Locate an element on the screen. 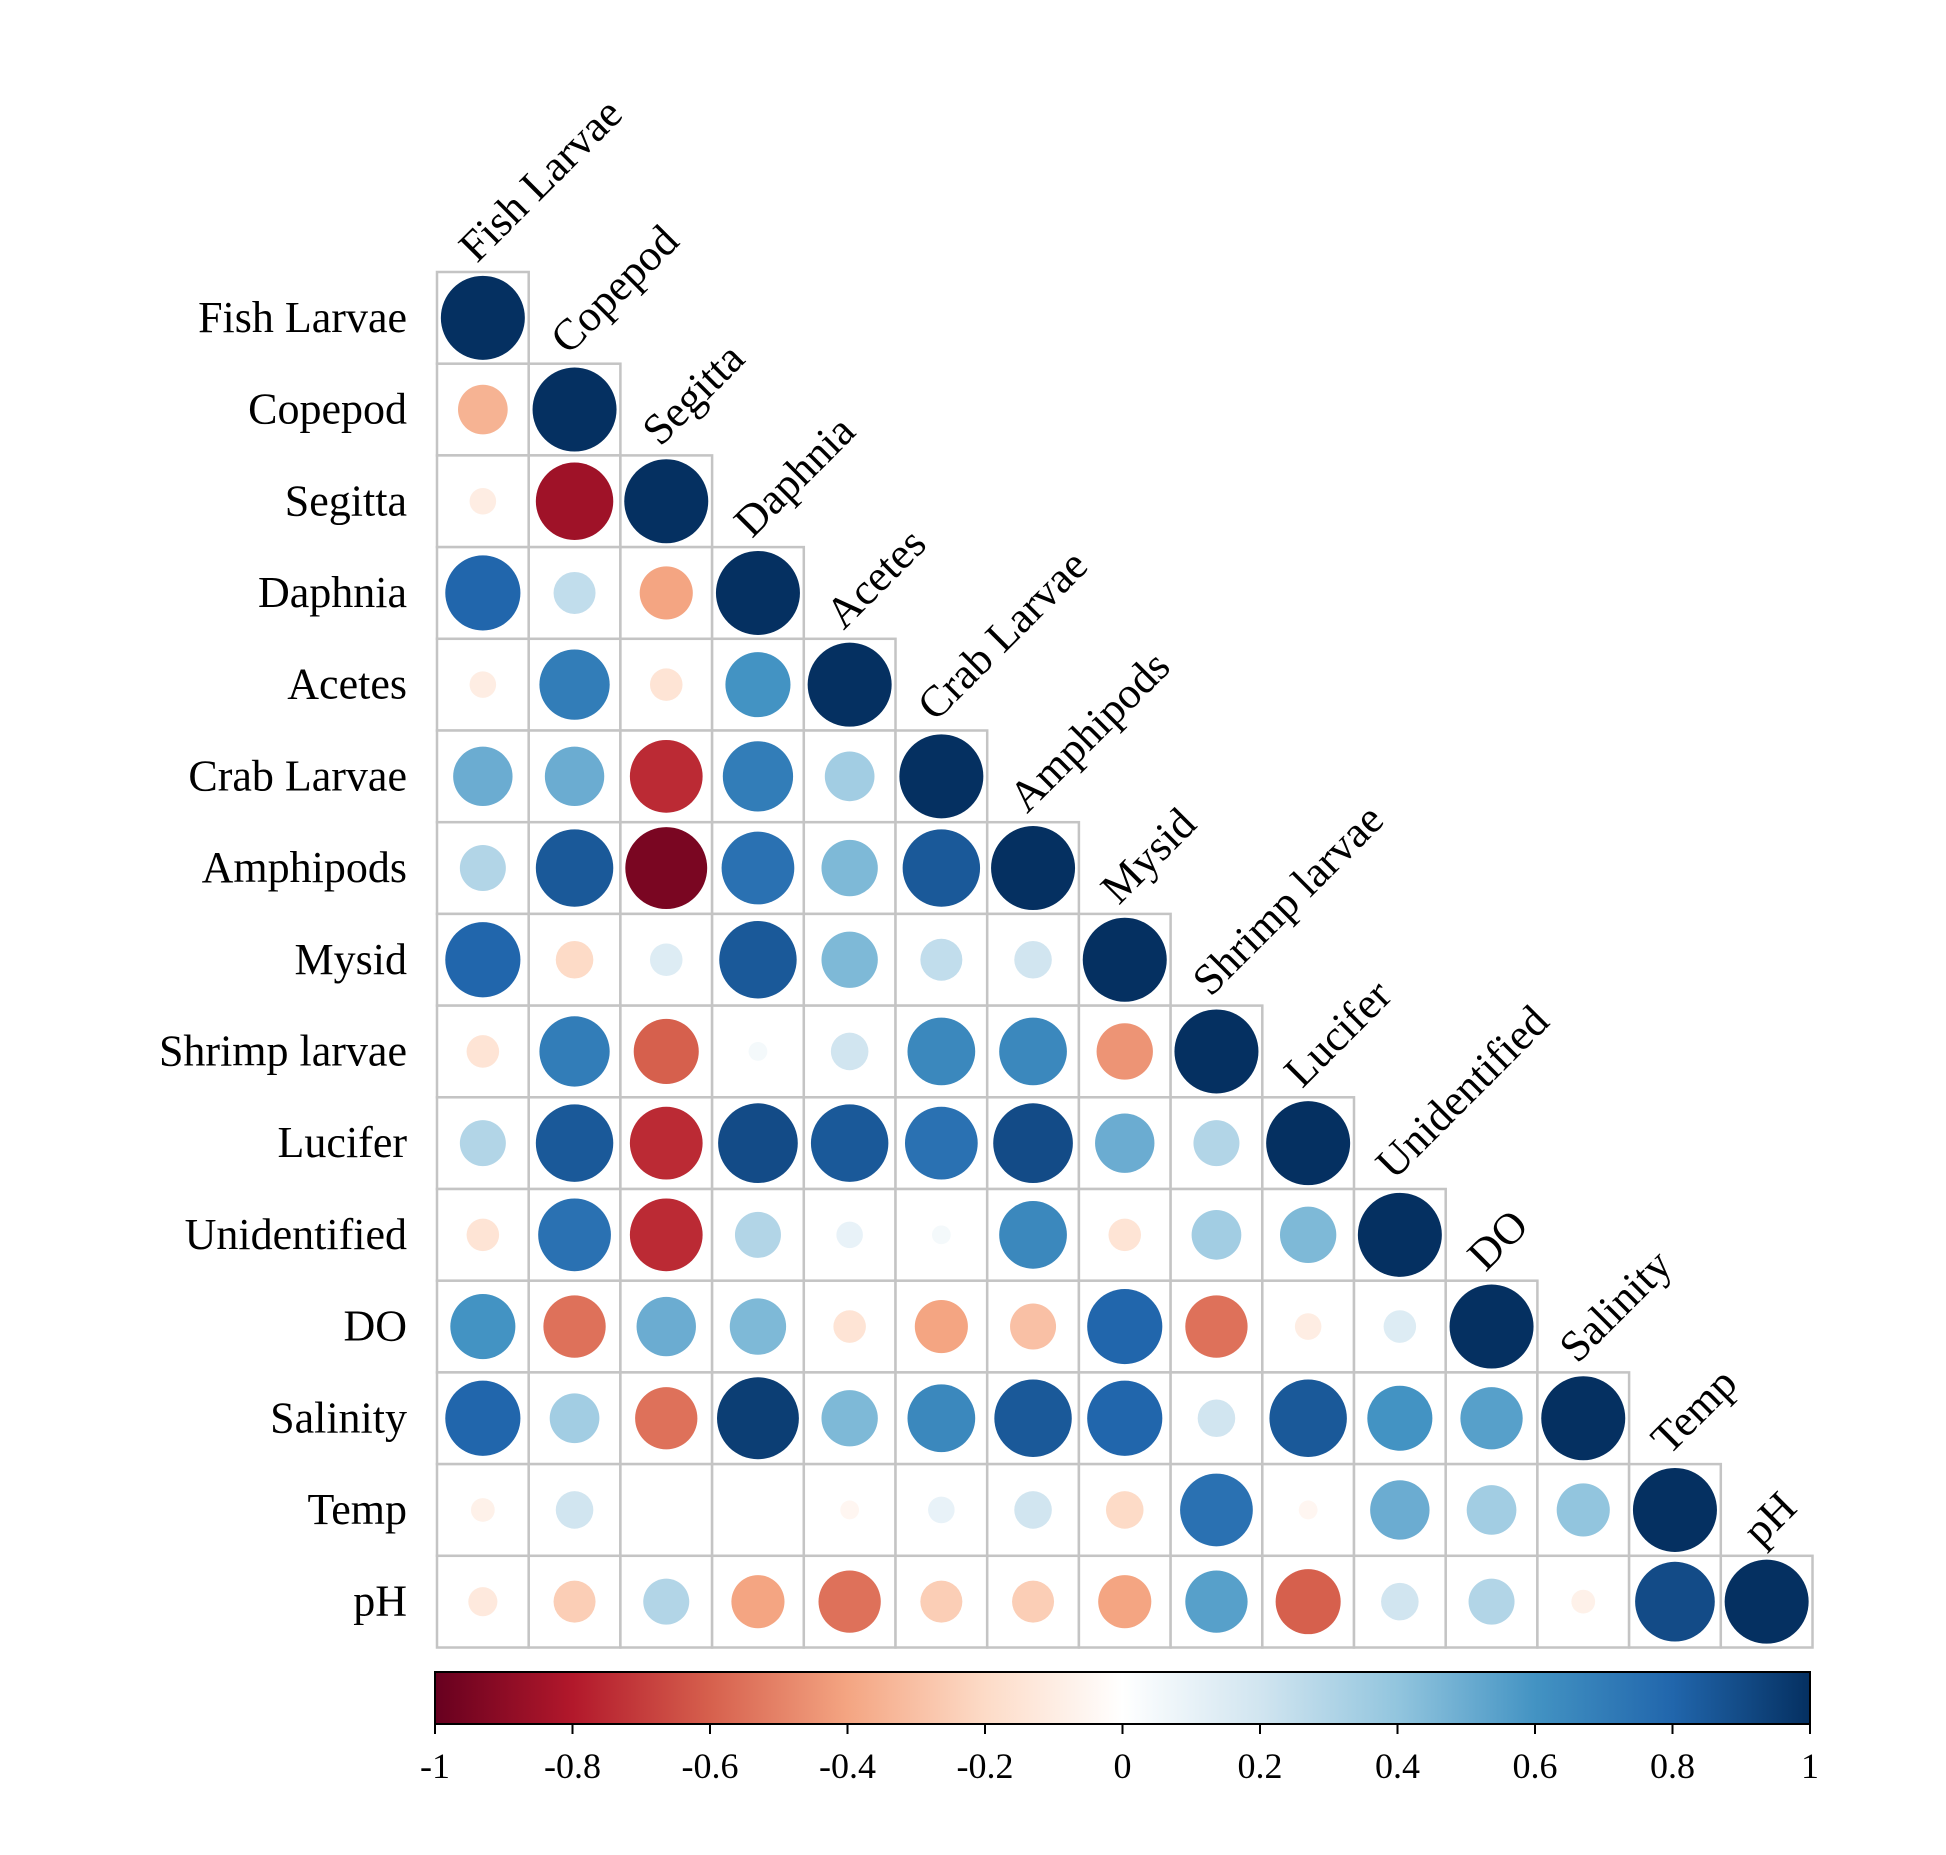  row-label: Mysid is located at coordinates (351, 959).